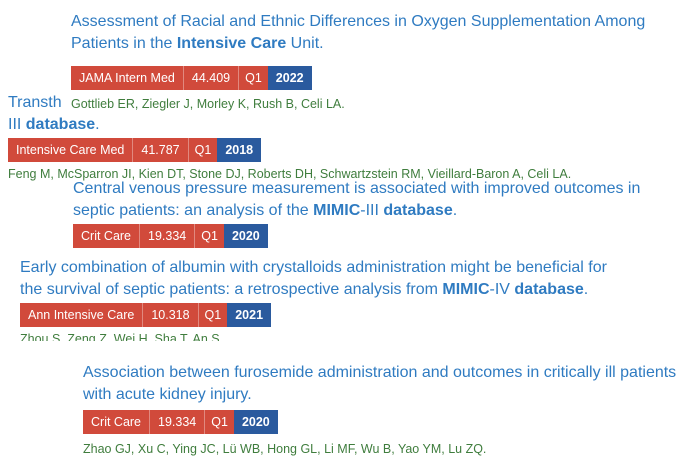 The width and height of the screenshot is (689, 458). What do you see at coordinates (70, 150) in the screenshot?
I see `journal-badge: Intensive Care Med` at bounding box center [70, 150].